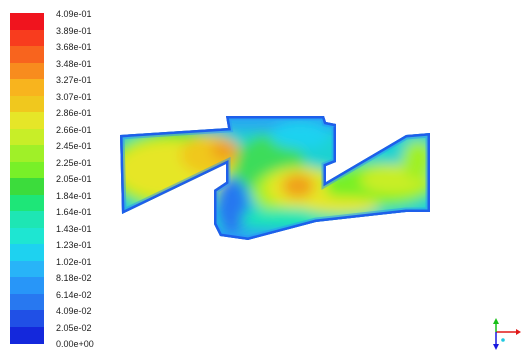 The width and height of the screenshot is (524, 354). I want to click on colorbar-tick-label: 3.48e-01, so click(74, 63).